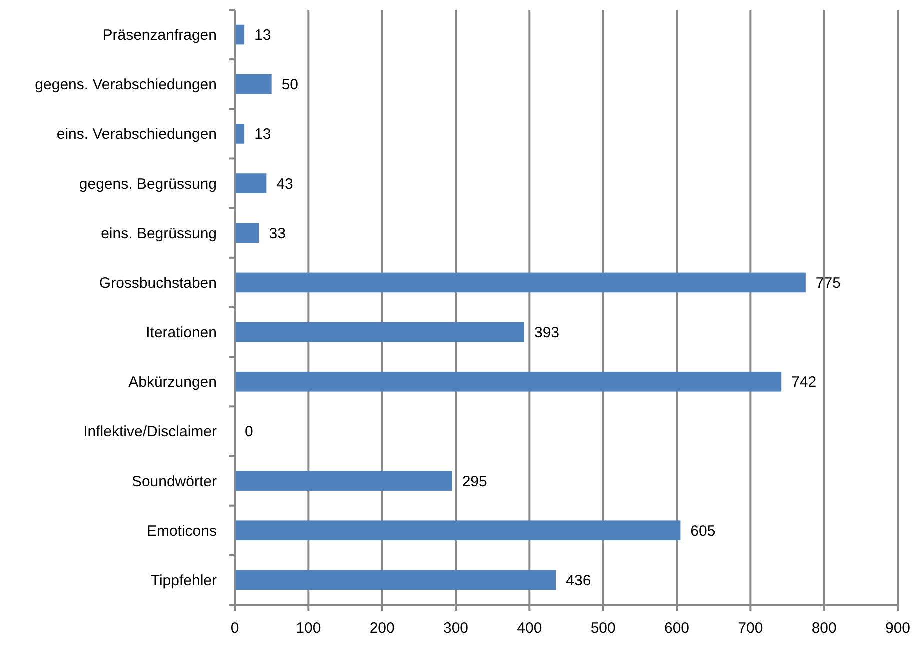 This screenshot has height=648, width=914. What do you see at coordinates (159, 35) in the screenshot?
I see `y-tick-label: Präsenzanfragen` at bounding box center [159, 35].